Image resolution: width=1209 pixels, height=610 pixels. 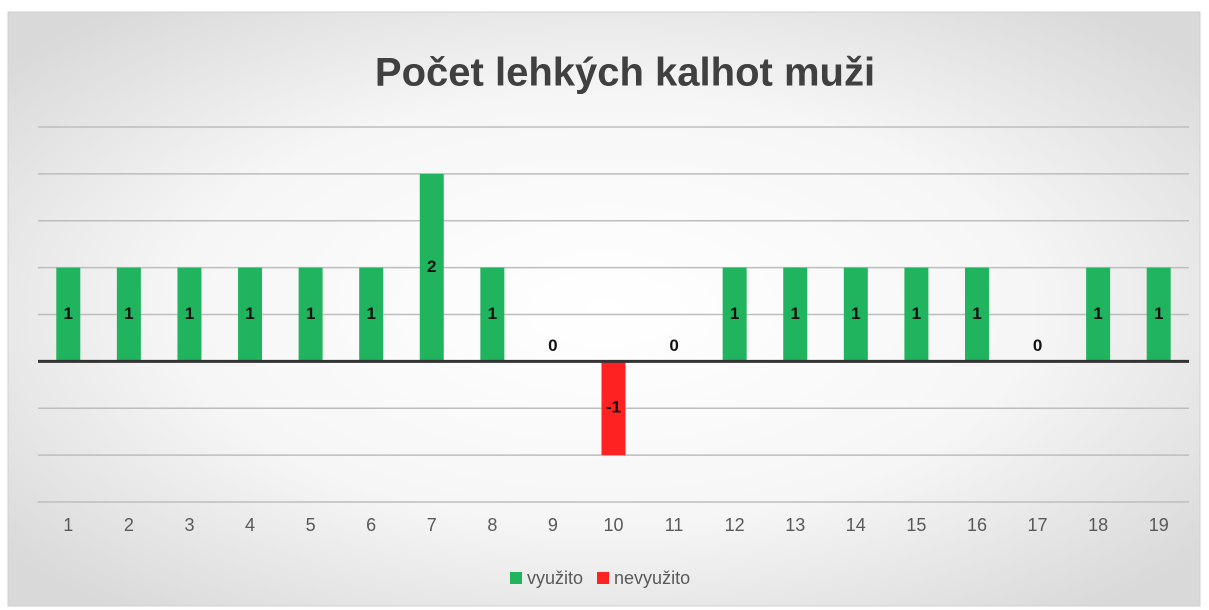 I want to click on legend-label: nevyužito, so click(x=652, y=578).